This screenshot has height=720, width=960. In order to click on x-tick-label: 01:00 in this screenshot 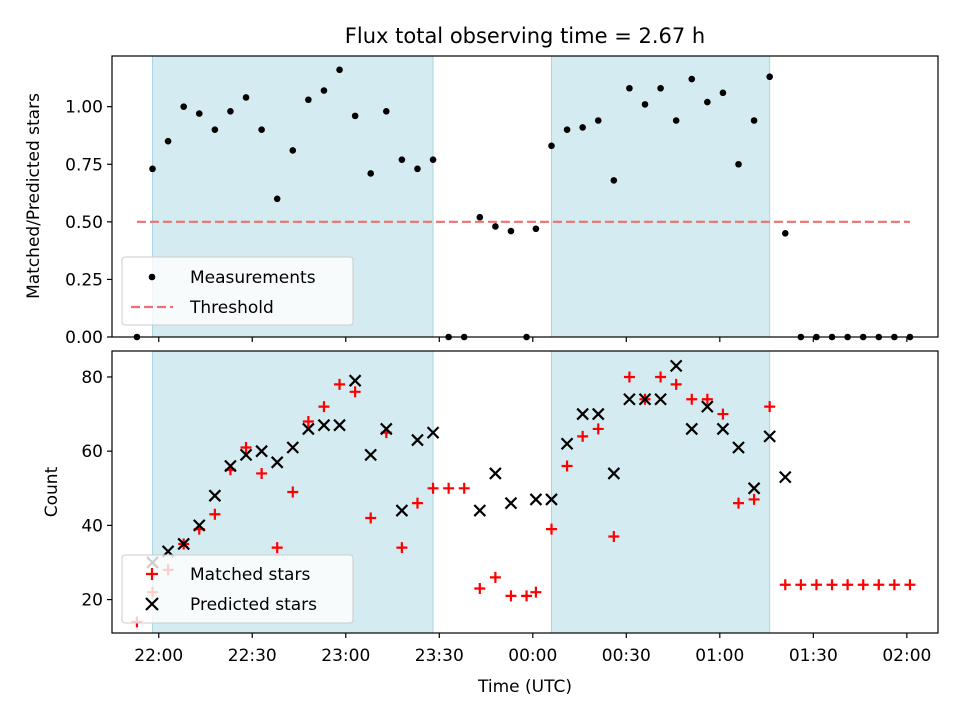, I will do `click(719, 656)`.